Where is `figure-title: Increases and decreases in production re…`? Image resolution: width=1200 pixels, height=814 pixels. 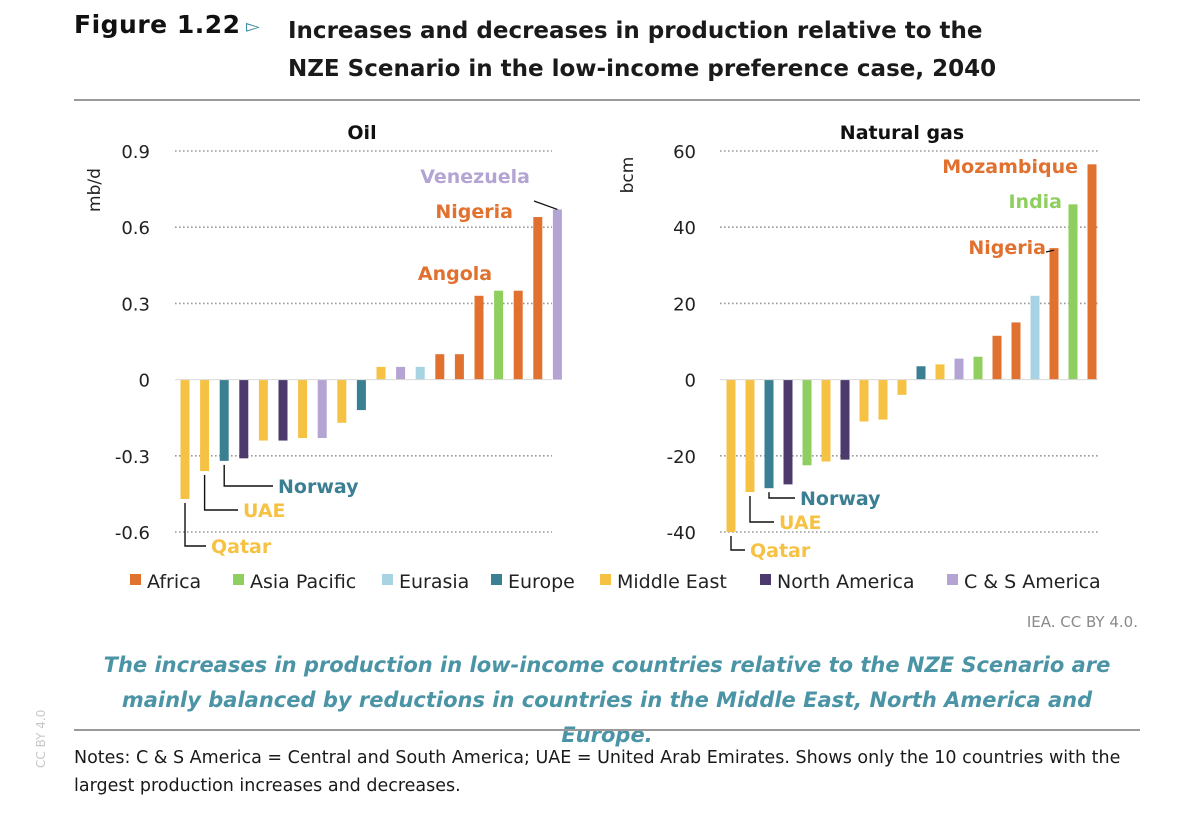
figure-title: Increases and decreases in production re… is located at coordinates (718, 50).